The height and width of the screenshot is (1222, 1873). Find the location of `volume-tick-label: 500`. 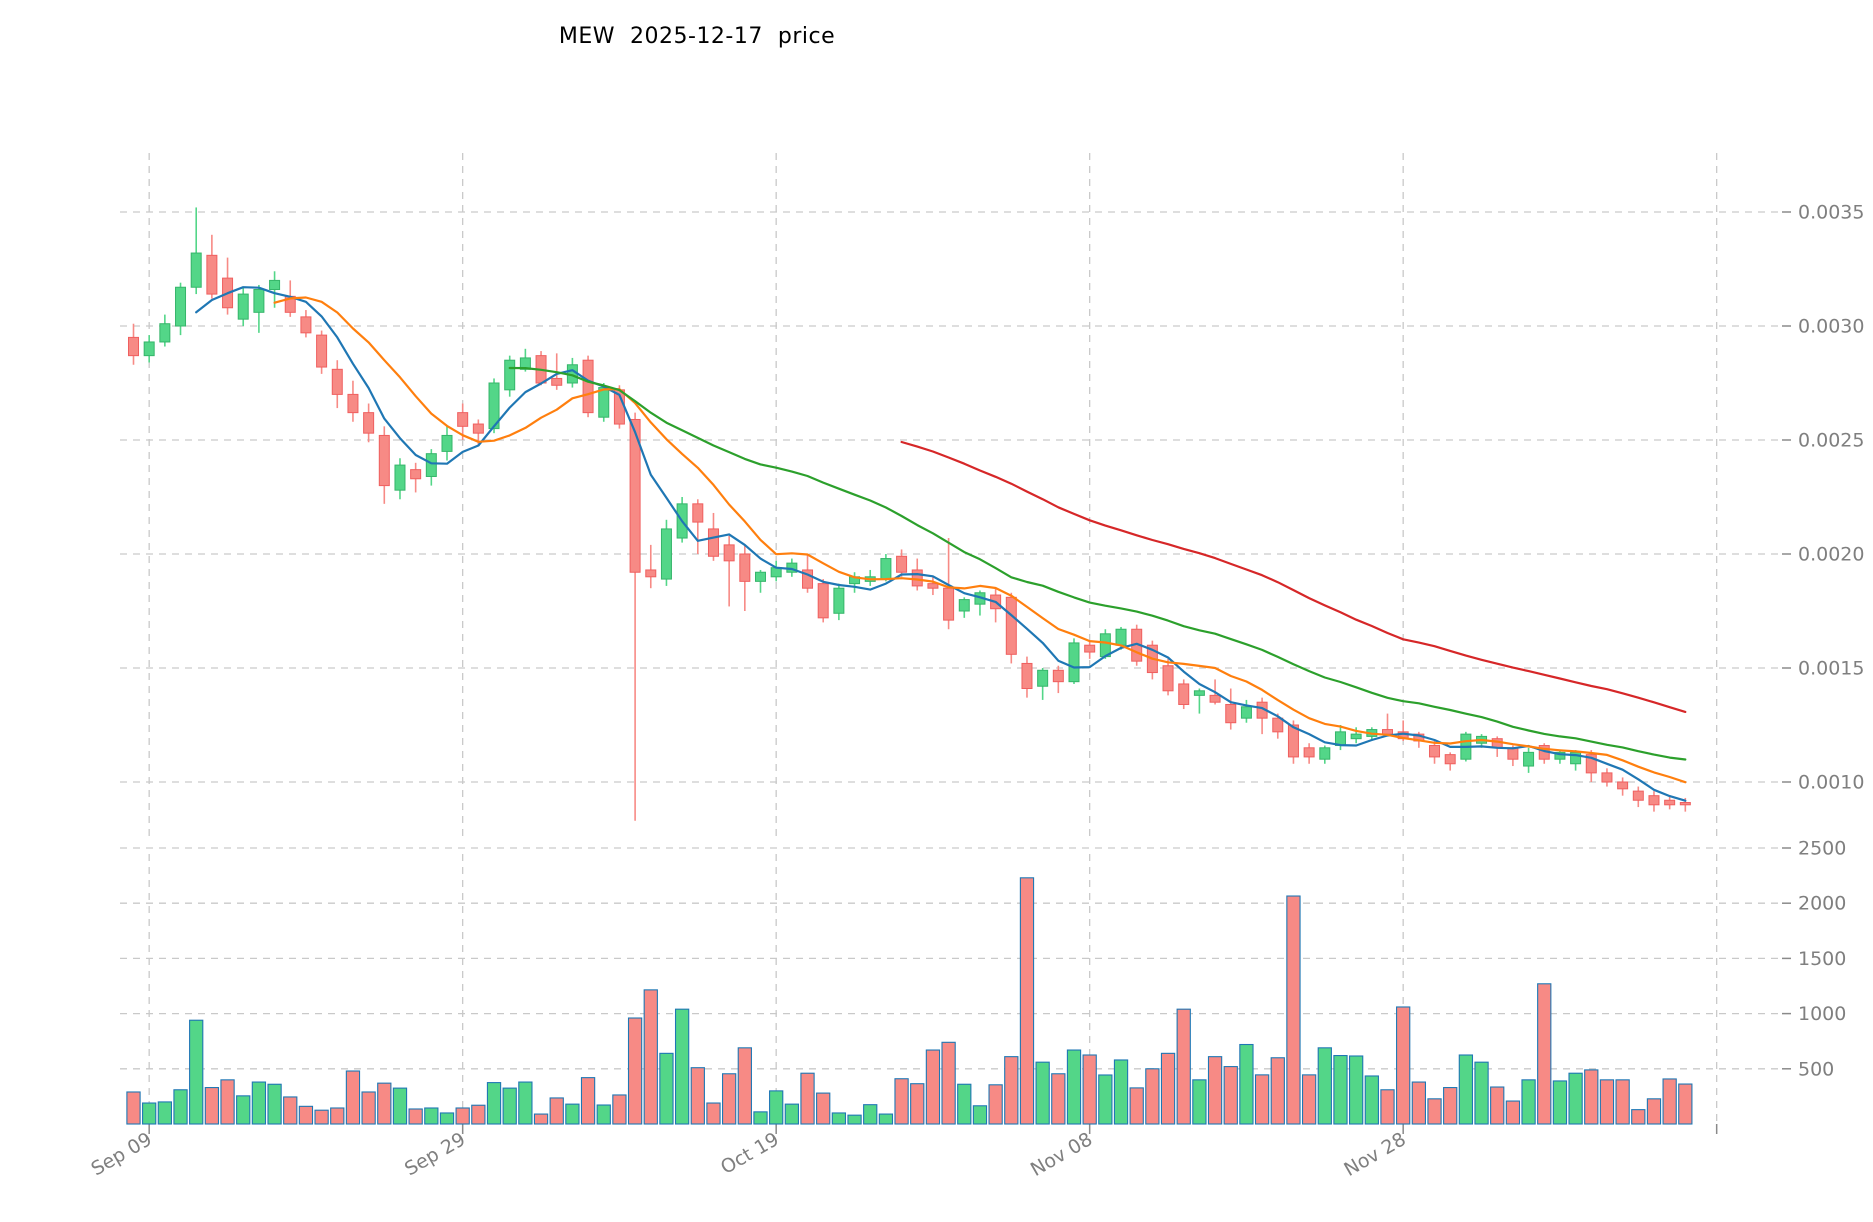

volume-tick-label: 500 is located at coordinates (1816, 1069).